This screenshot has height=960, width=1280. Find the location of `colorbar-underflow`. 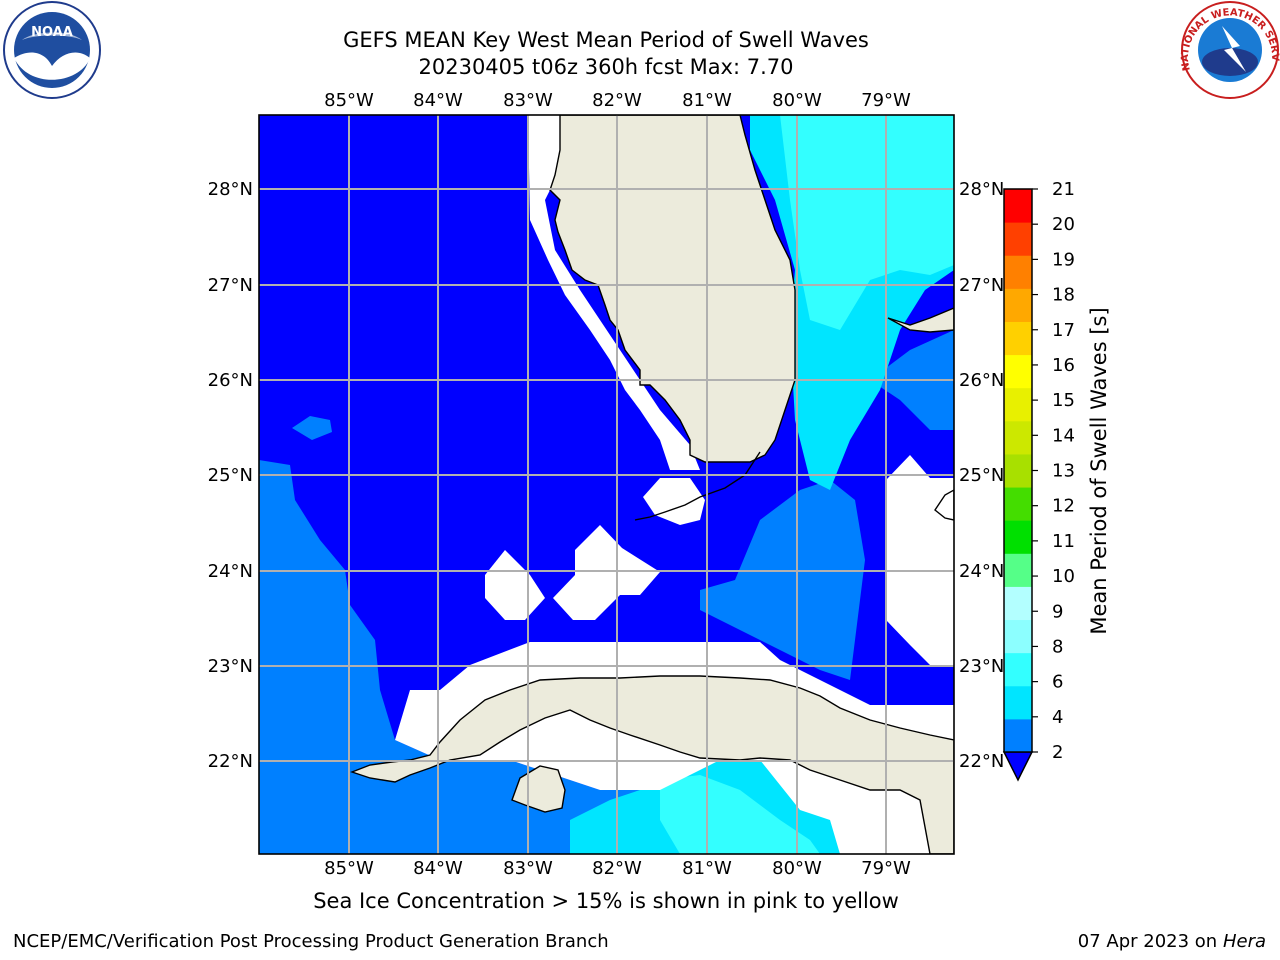

colorbar-underflow is located at coordinates (1018, 766).